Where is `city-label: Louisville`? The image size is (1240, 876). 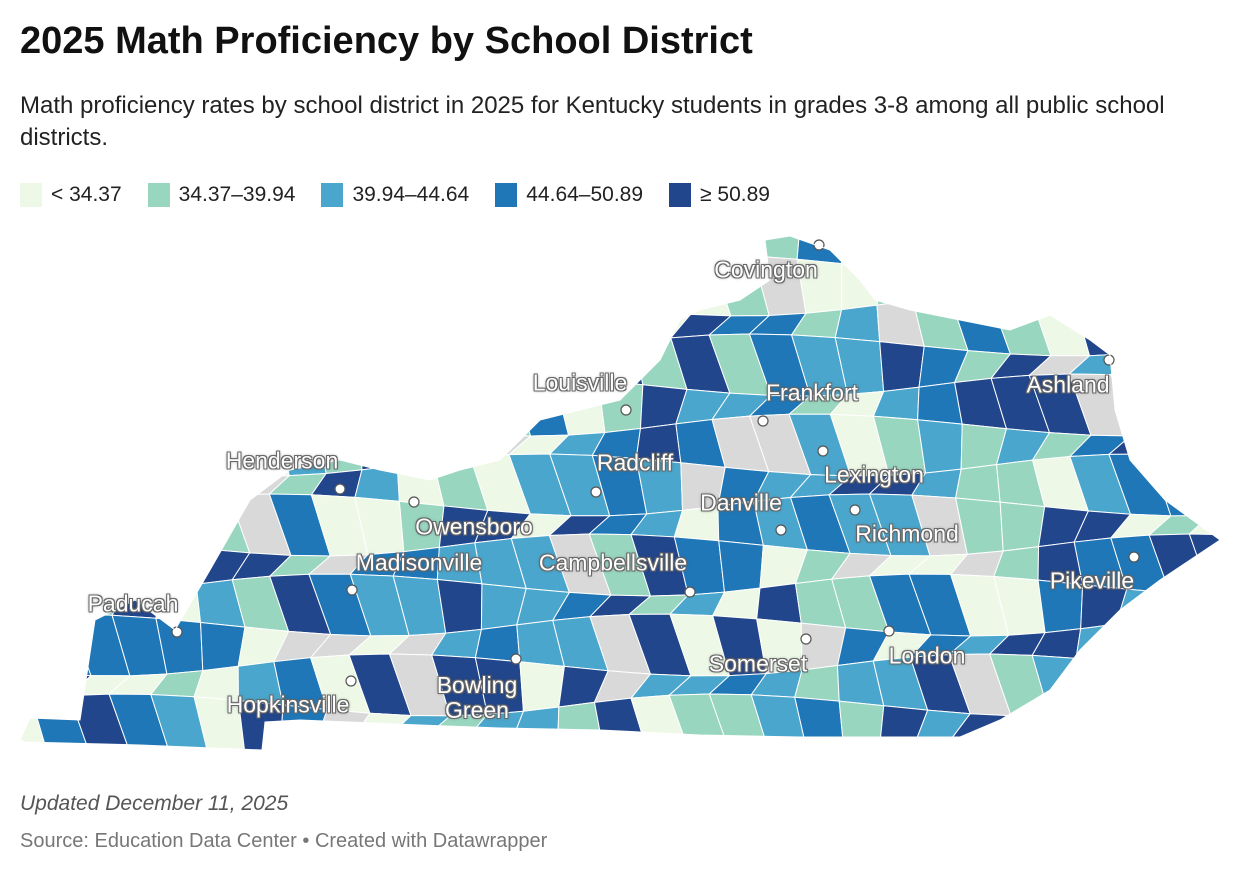
city-label: Louisville is located at coordinates (580, 382).